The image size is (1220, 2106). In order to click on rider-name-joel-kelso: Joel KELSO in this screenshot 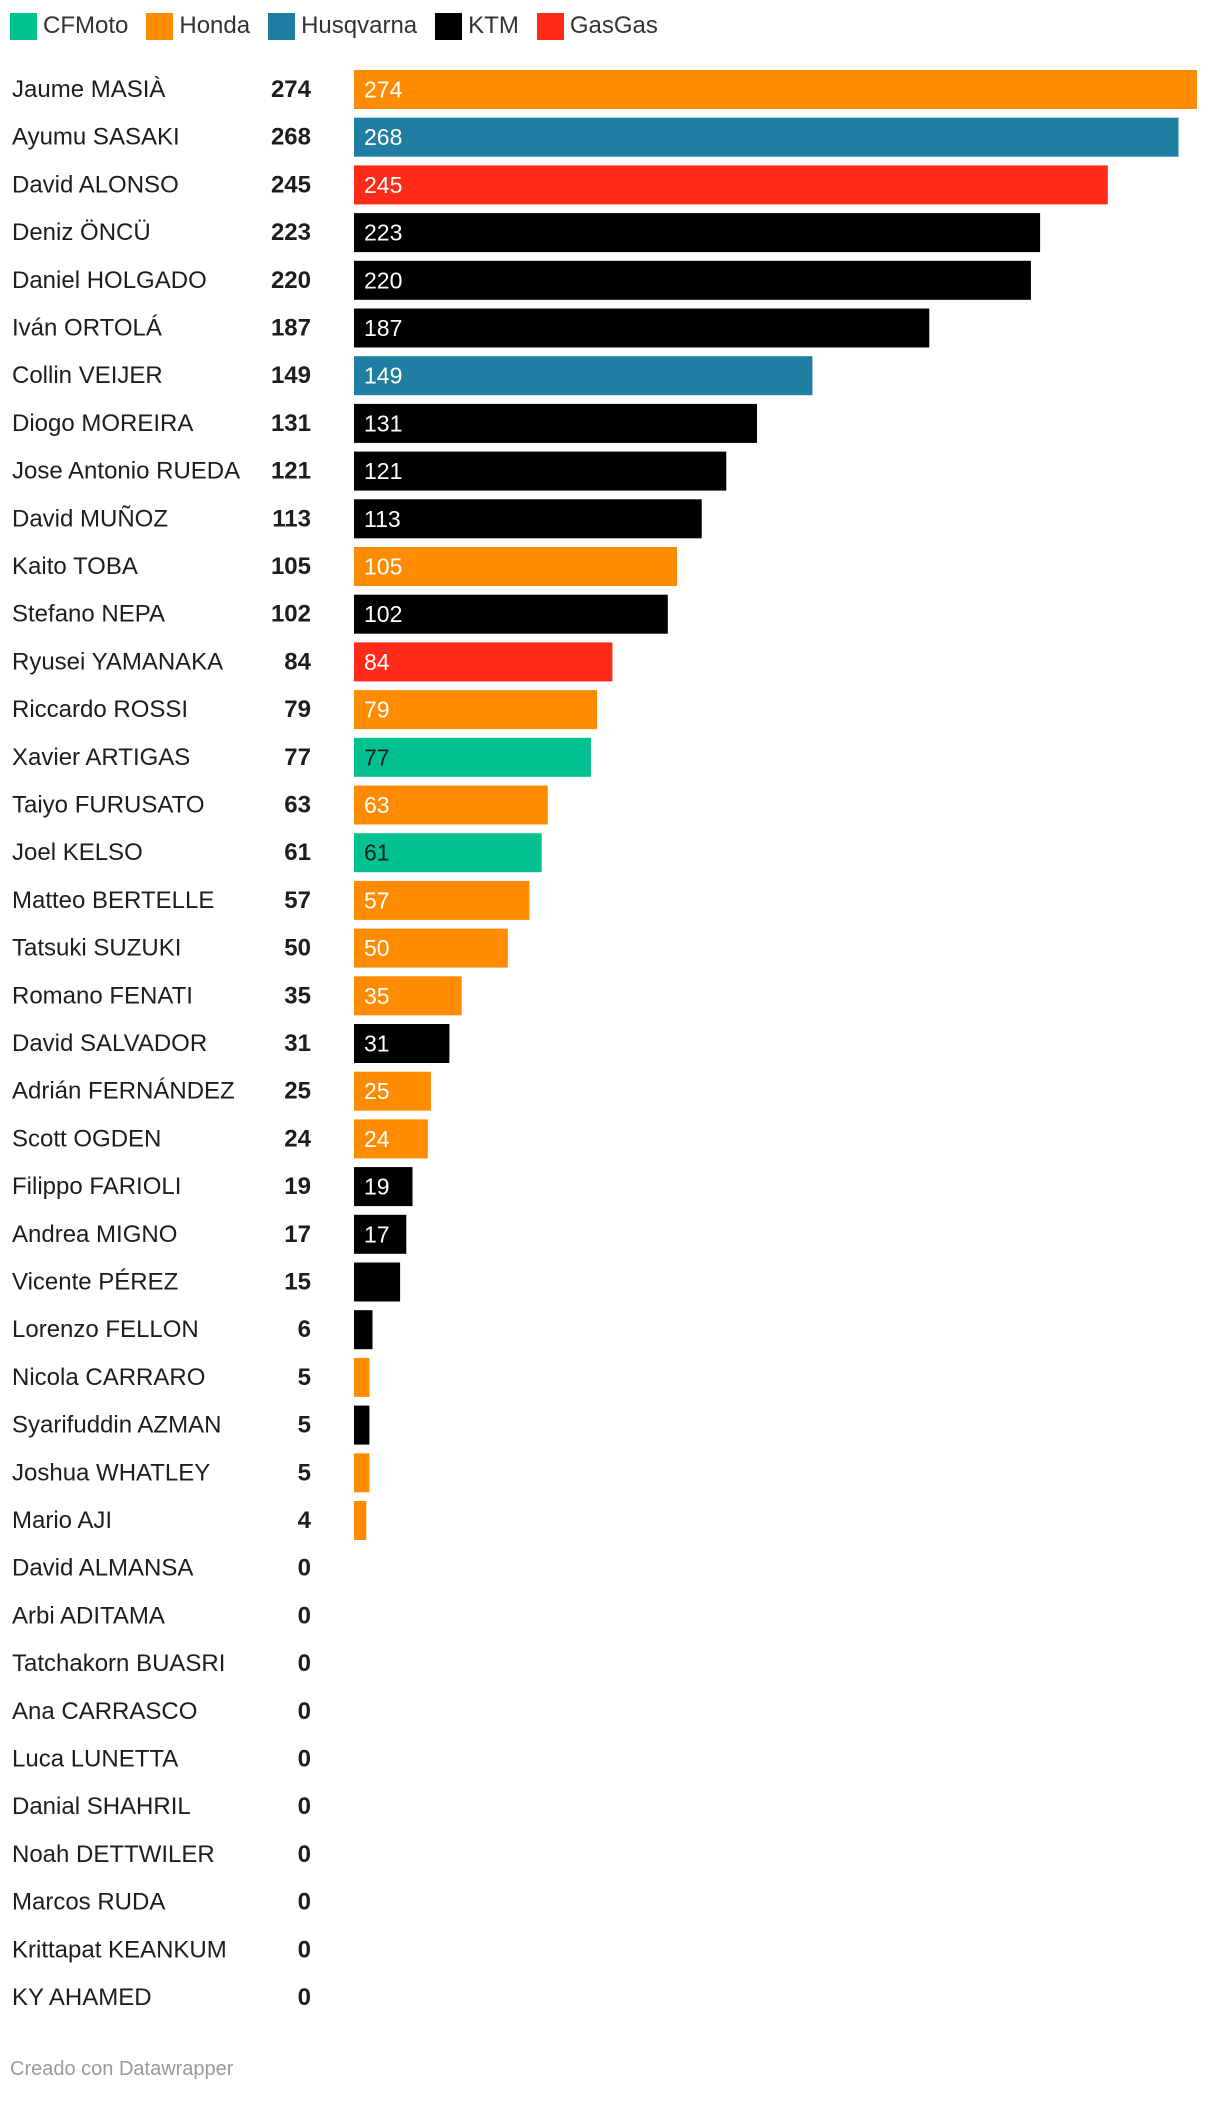, I will do `click(77, 852)`.